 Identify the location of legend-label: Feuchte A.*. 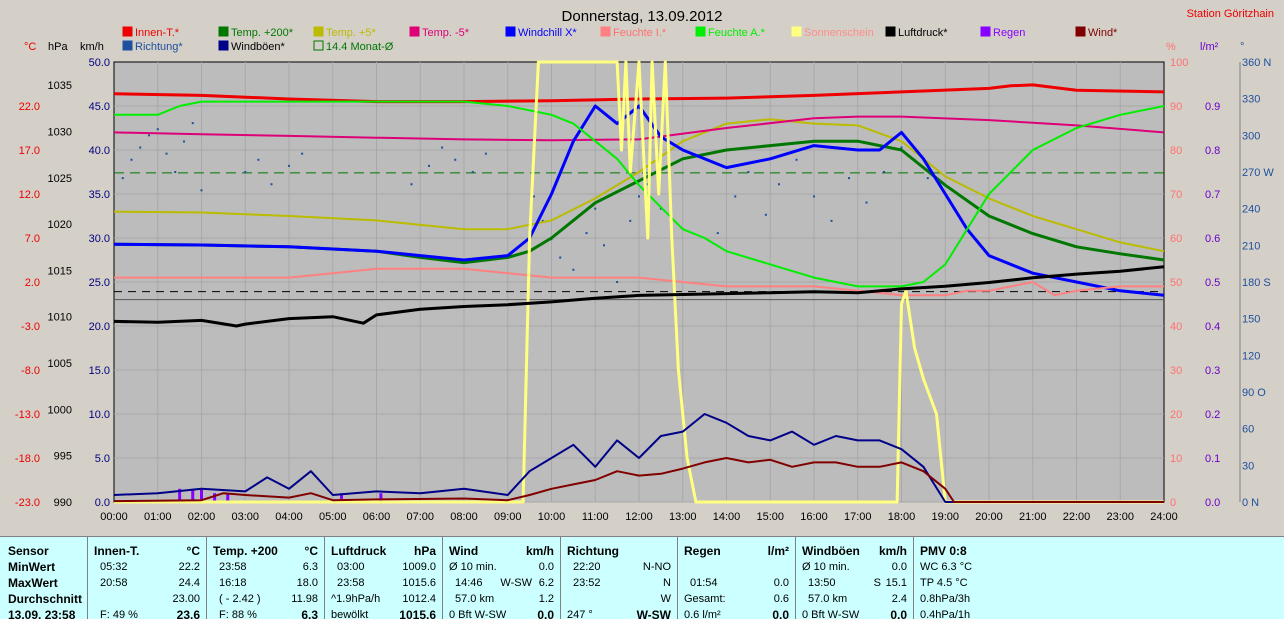
(737, 33).